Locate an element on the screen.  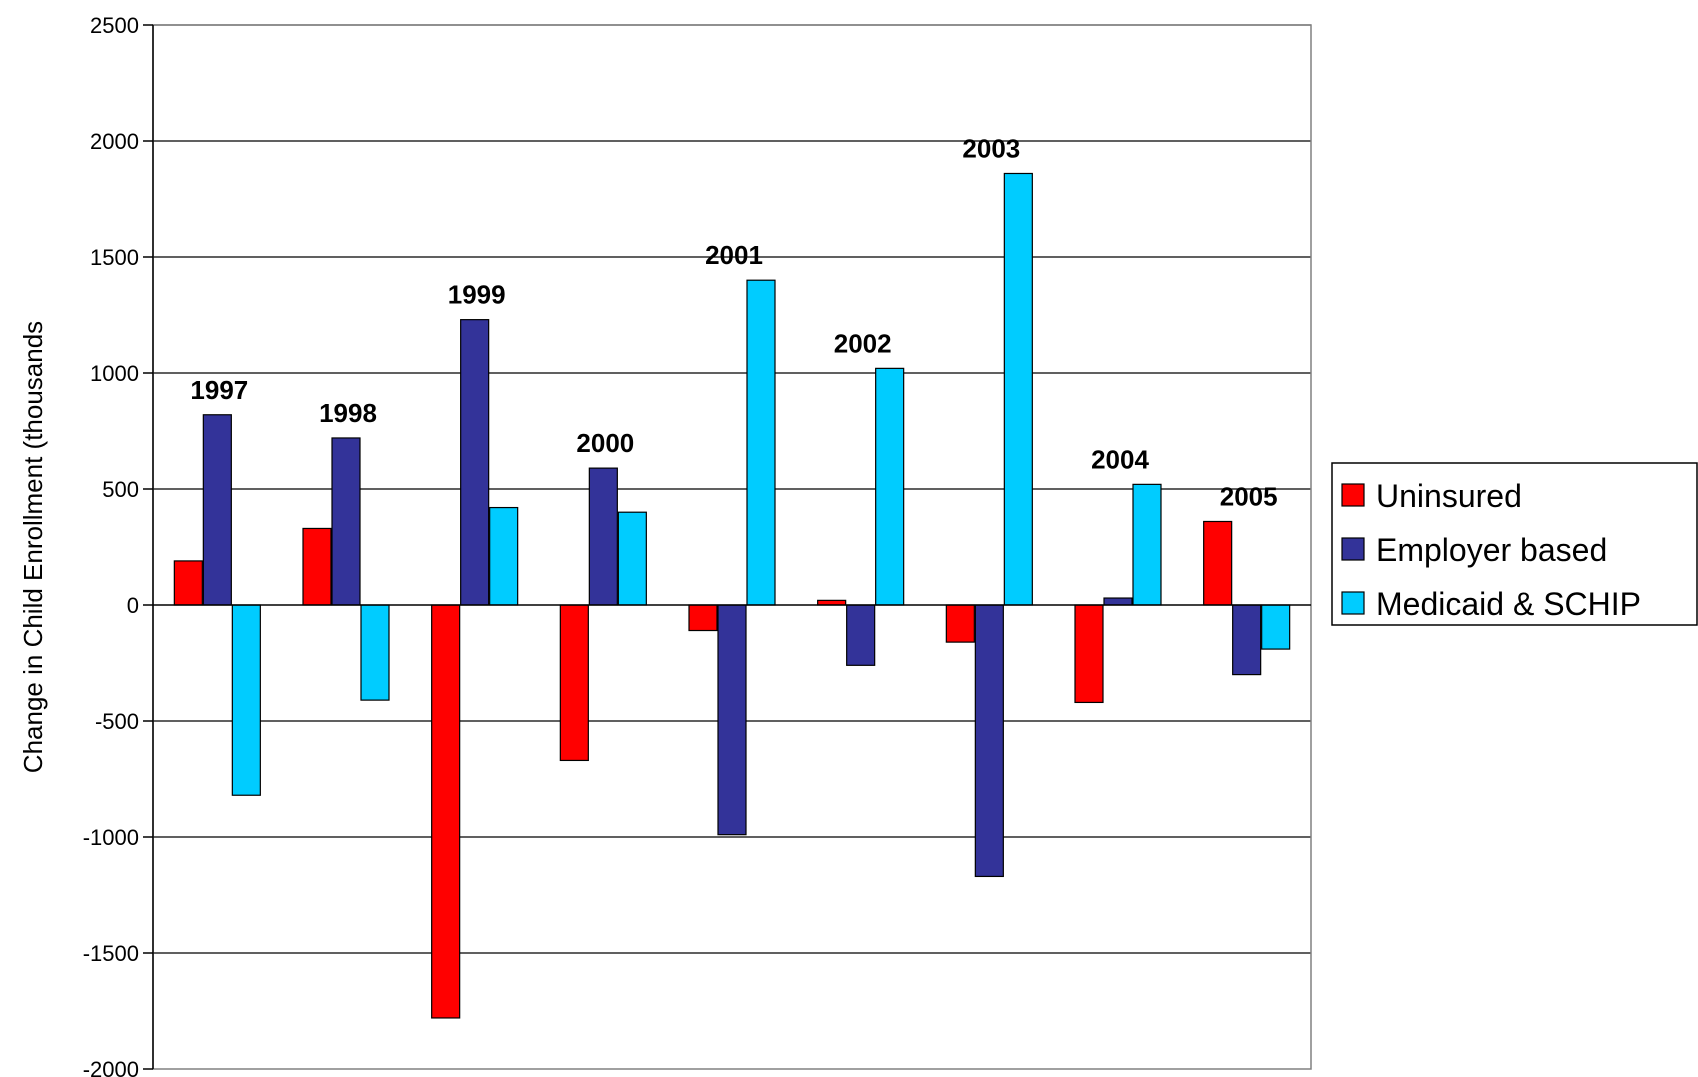
year-label-1997: 1997 is located at coordinates (219, 390).